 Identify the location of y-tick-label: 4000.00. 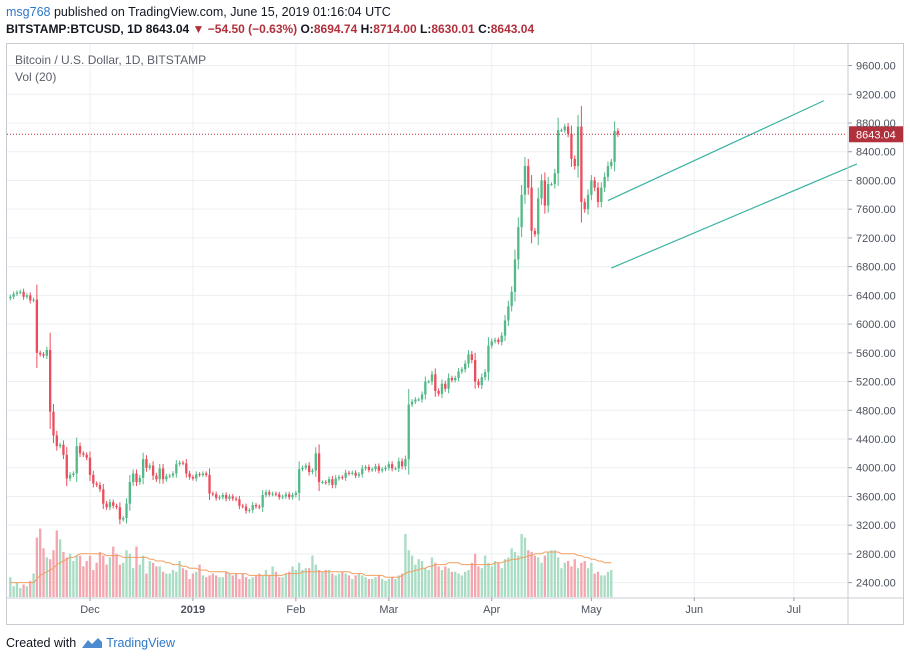
(876, 469).